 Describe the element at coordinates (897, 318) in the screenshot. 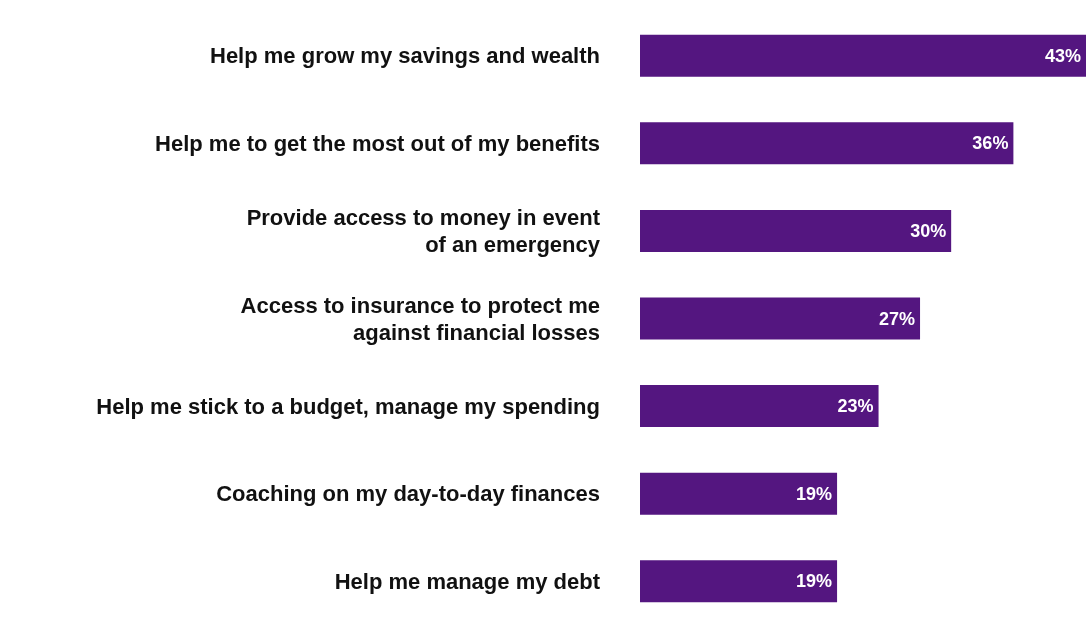

I see `data-label: 27%` at that location.